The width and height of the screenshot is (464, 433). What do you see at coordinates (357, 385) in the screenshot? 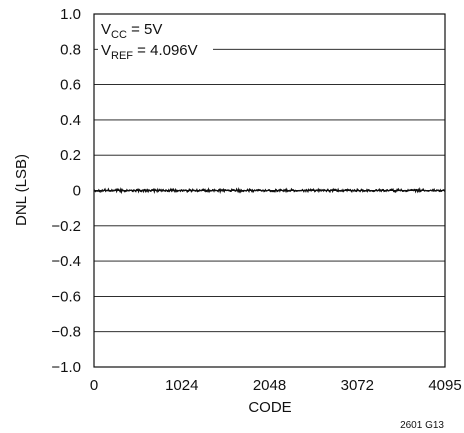
I see `x-tick-label: 3072` at bounding box center [357, 385].